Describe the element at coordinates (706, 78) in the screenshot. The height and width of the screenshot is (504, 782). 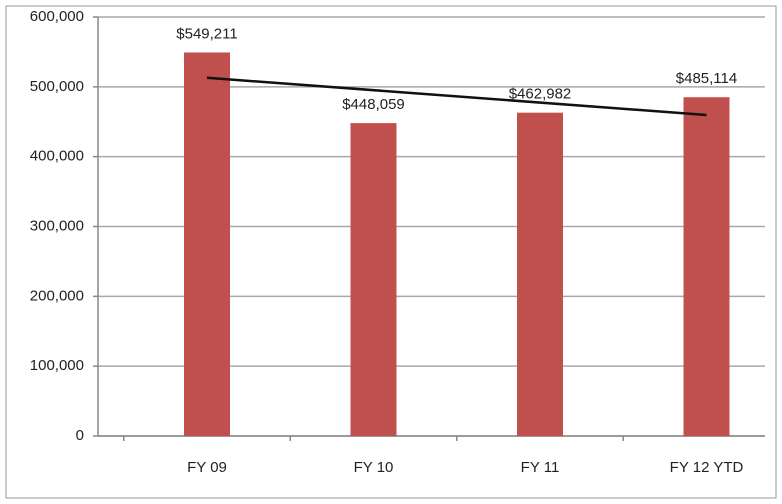
I see `data-label: $485,114` at that location.